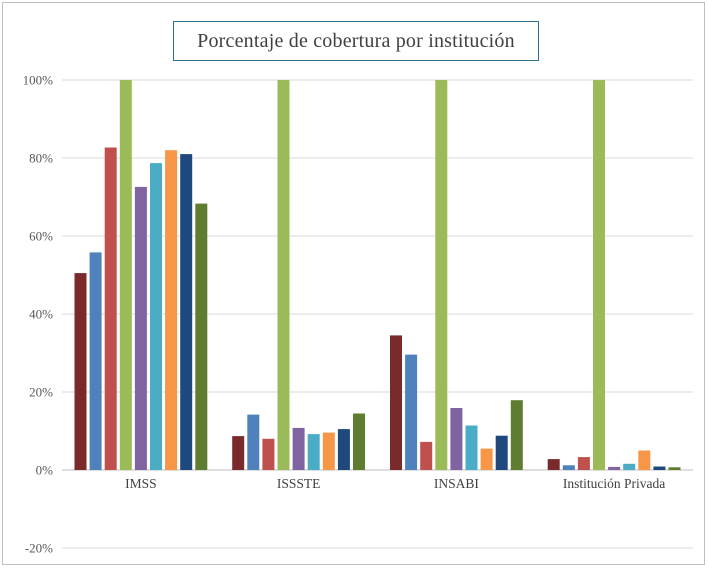 The height and width of the screenshot is (569, 709). What do you see at coordinates (141, 483) in the screenshot?
I see `x-tick-label: IMSS` at bounding box center [141, 483].